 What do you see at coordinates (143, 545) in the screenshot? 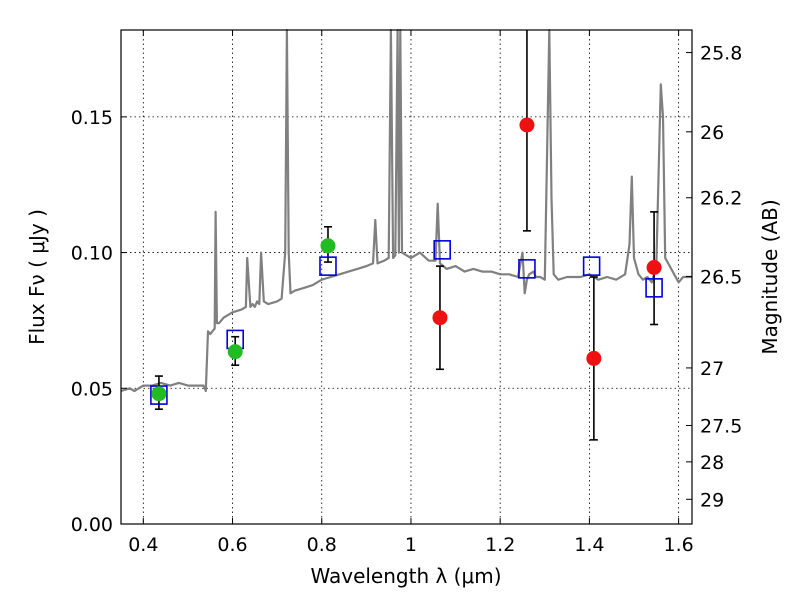
I see `x-tick-label: 0.4` at bounding box center [143, 545].